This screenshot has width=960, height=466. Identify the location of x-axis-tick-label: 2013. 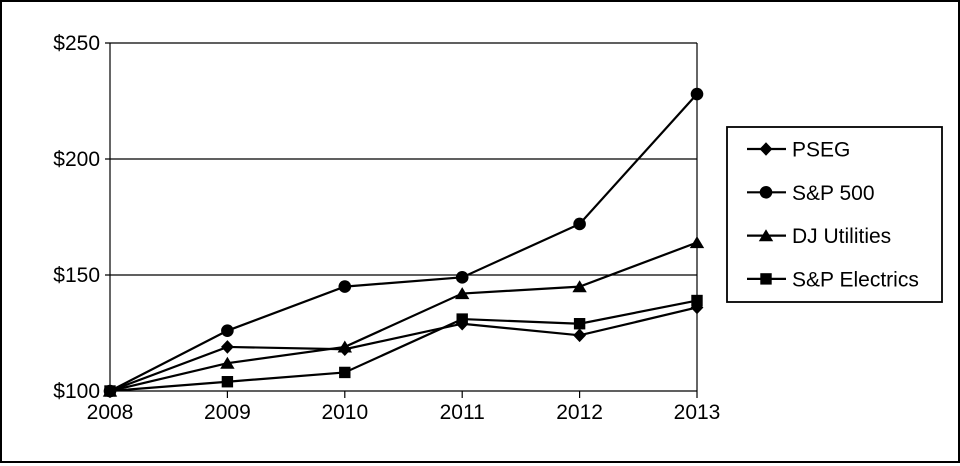
(697, 412).